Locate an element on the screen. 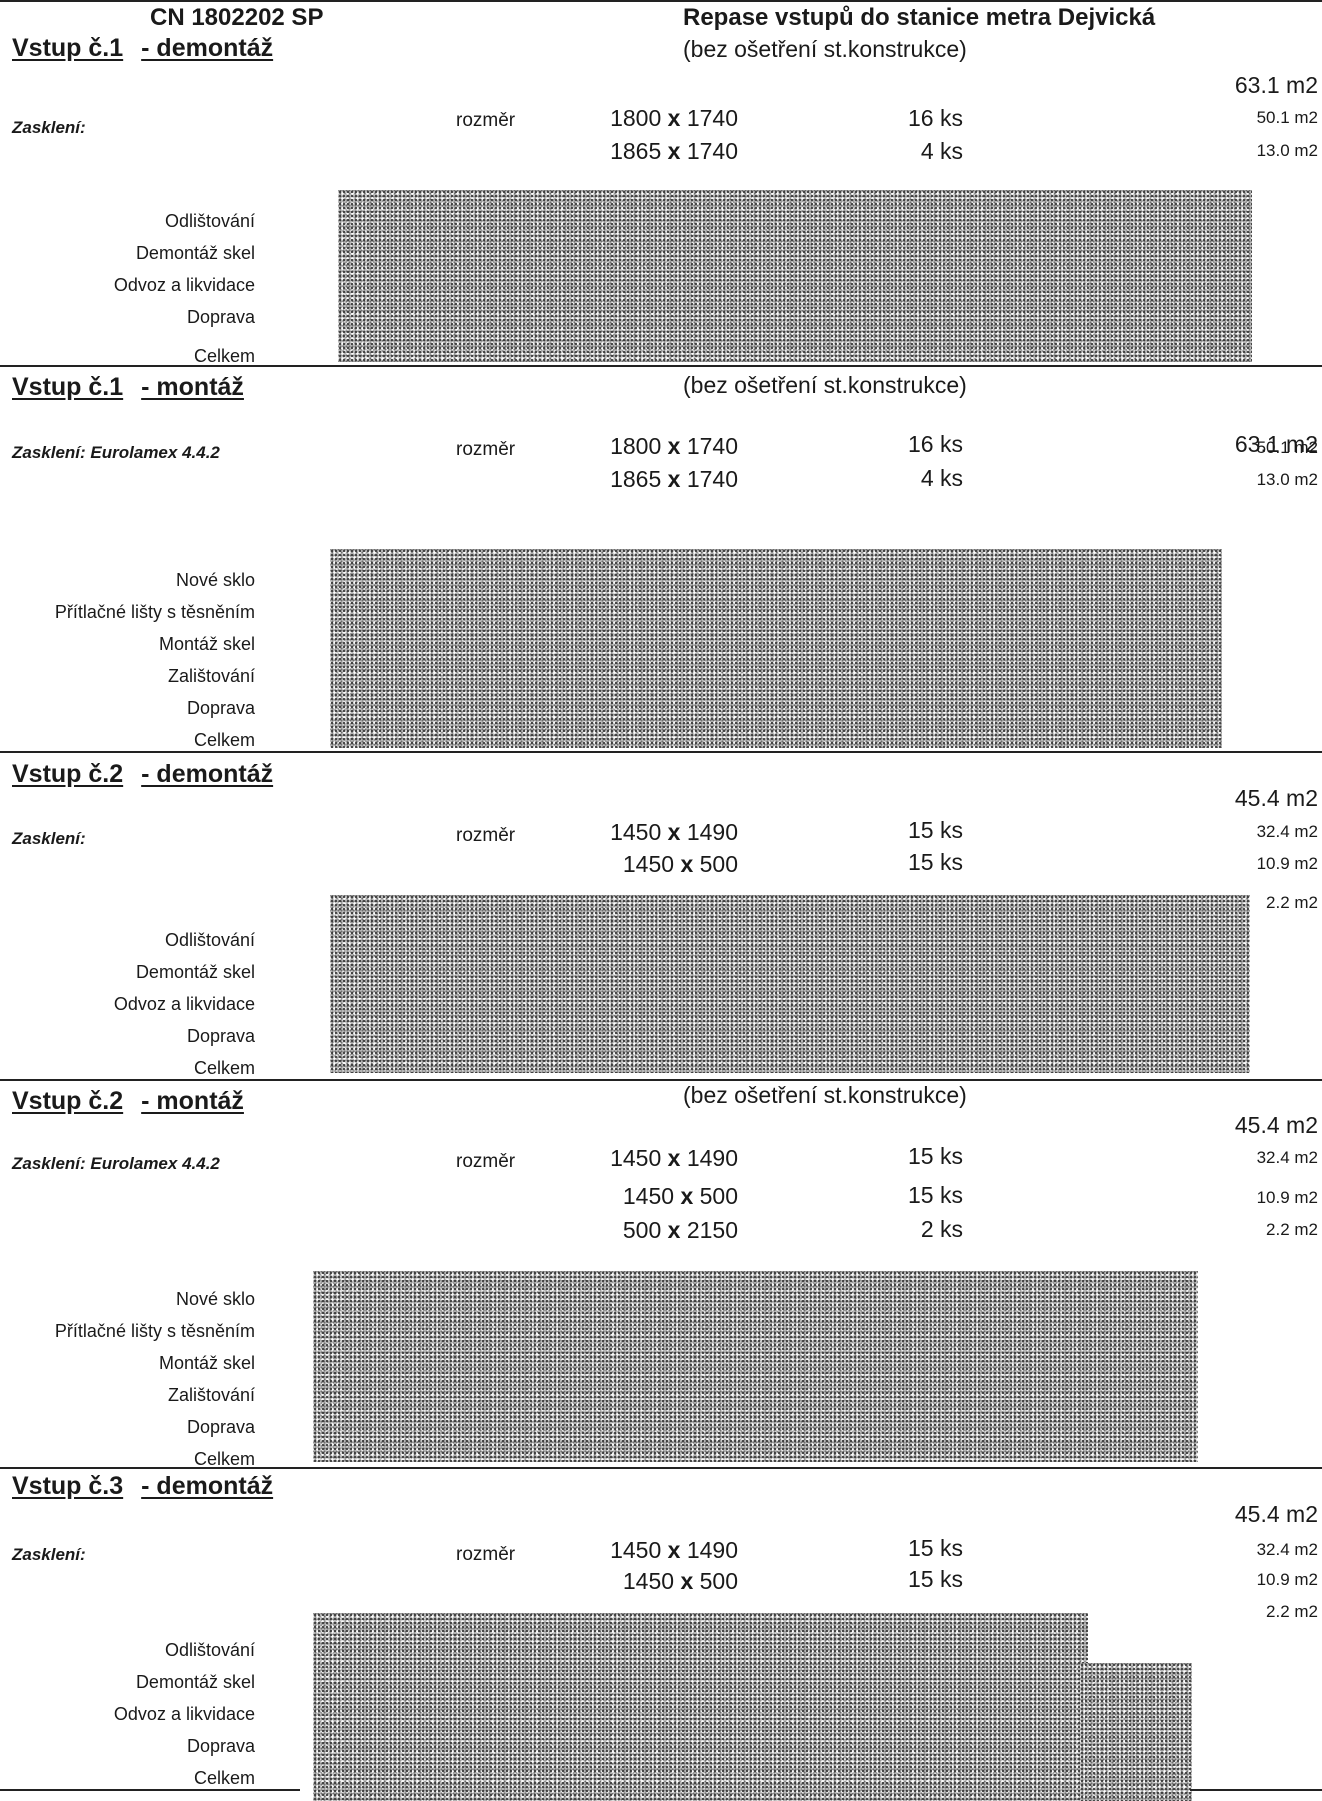 The image size is (1322, 1801). dimension: 500 x 2150 is located at coordinates (680, 1230).